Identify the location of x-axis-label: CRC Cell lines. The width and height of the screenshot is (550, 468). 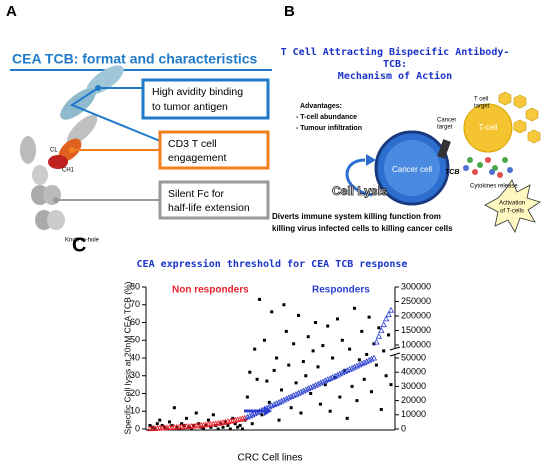
(269, 458).